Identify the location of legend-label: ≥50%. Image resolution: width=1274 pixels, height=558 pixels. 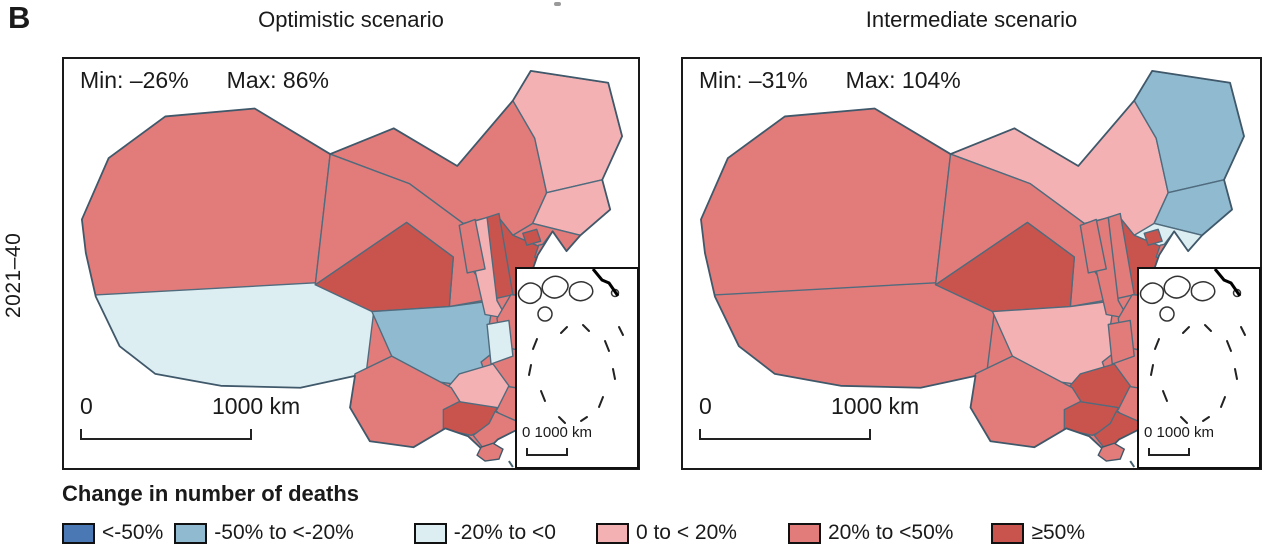
(1058, 532).